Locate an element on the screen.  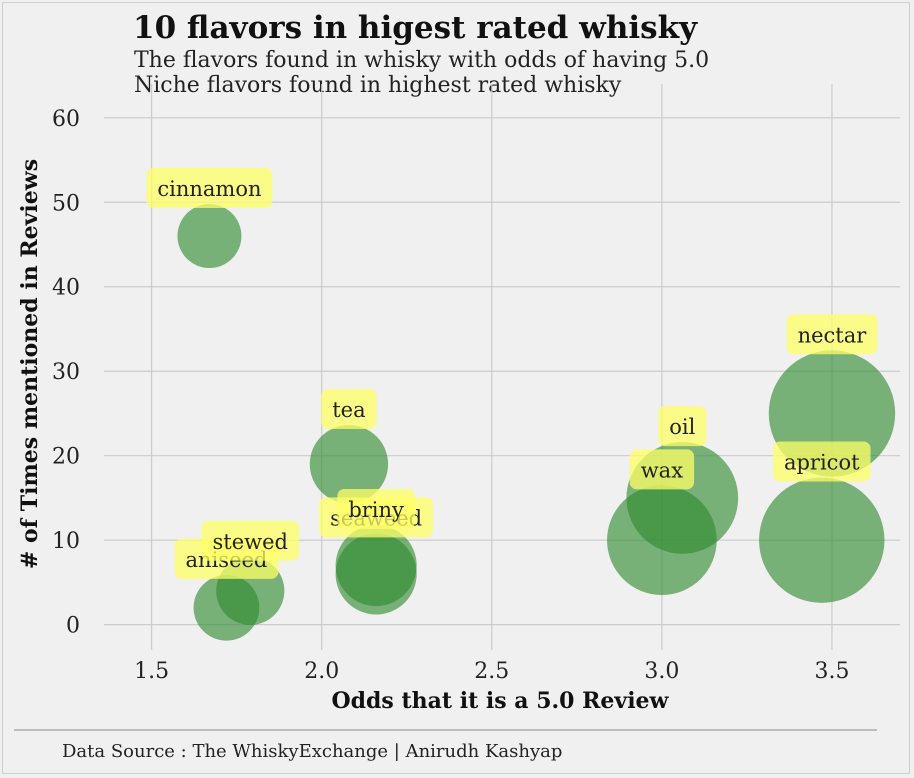
y-axis-ticks: 0 10 20 30 40 50 60 is located at coordinates (66, 373).